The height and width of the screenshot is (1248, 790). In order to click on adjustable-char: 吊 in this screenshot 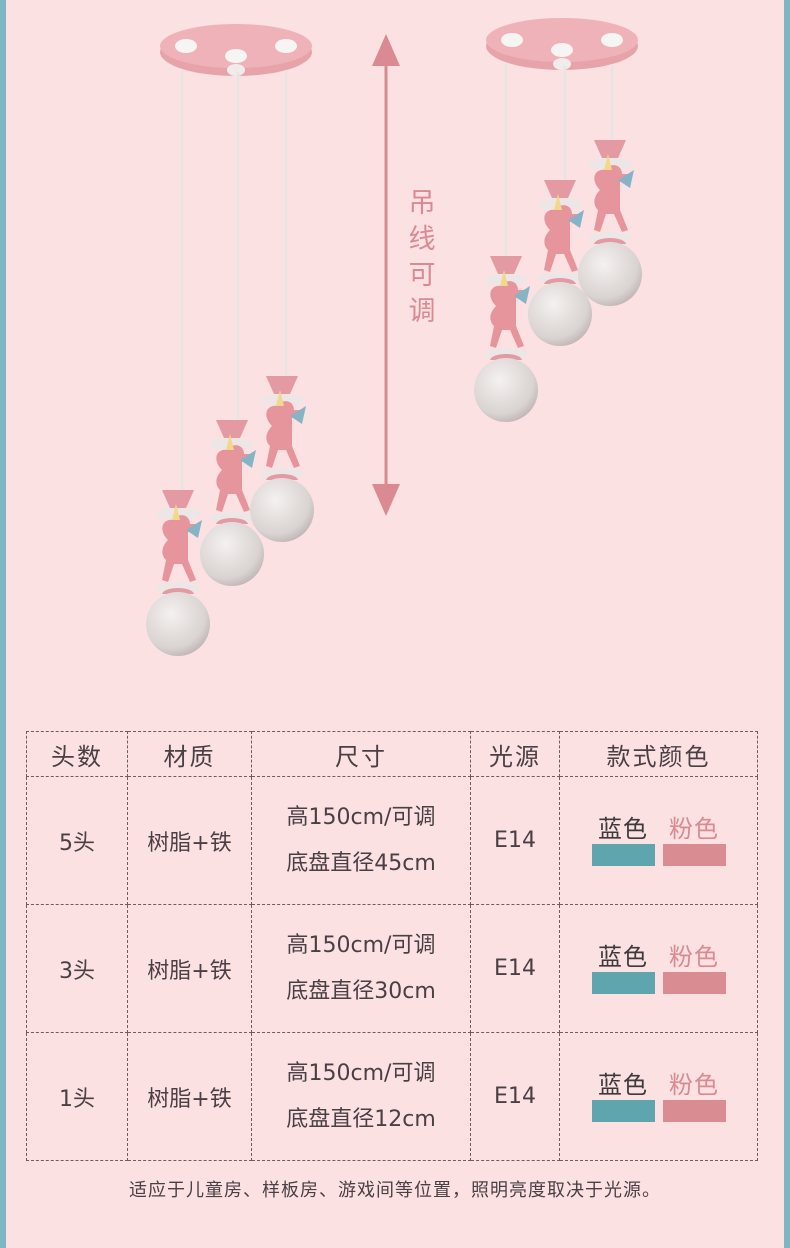, I will do `click(422, 203)`.